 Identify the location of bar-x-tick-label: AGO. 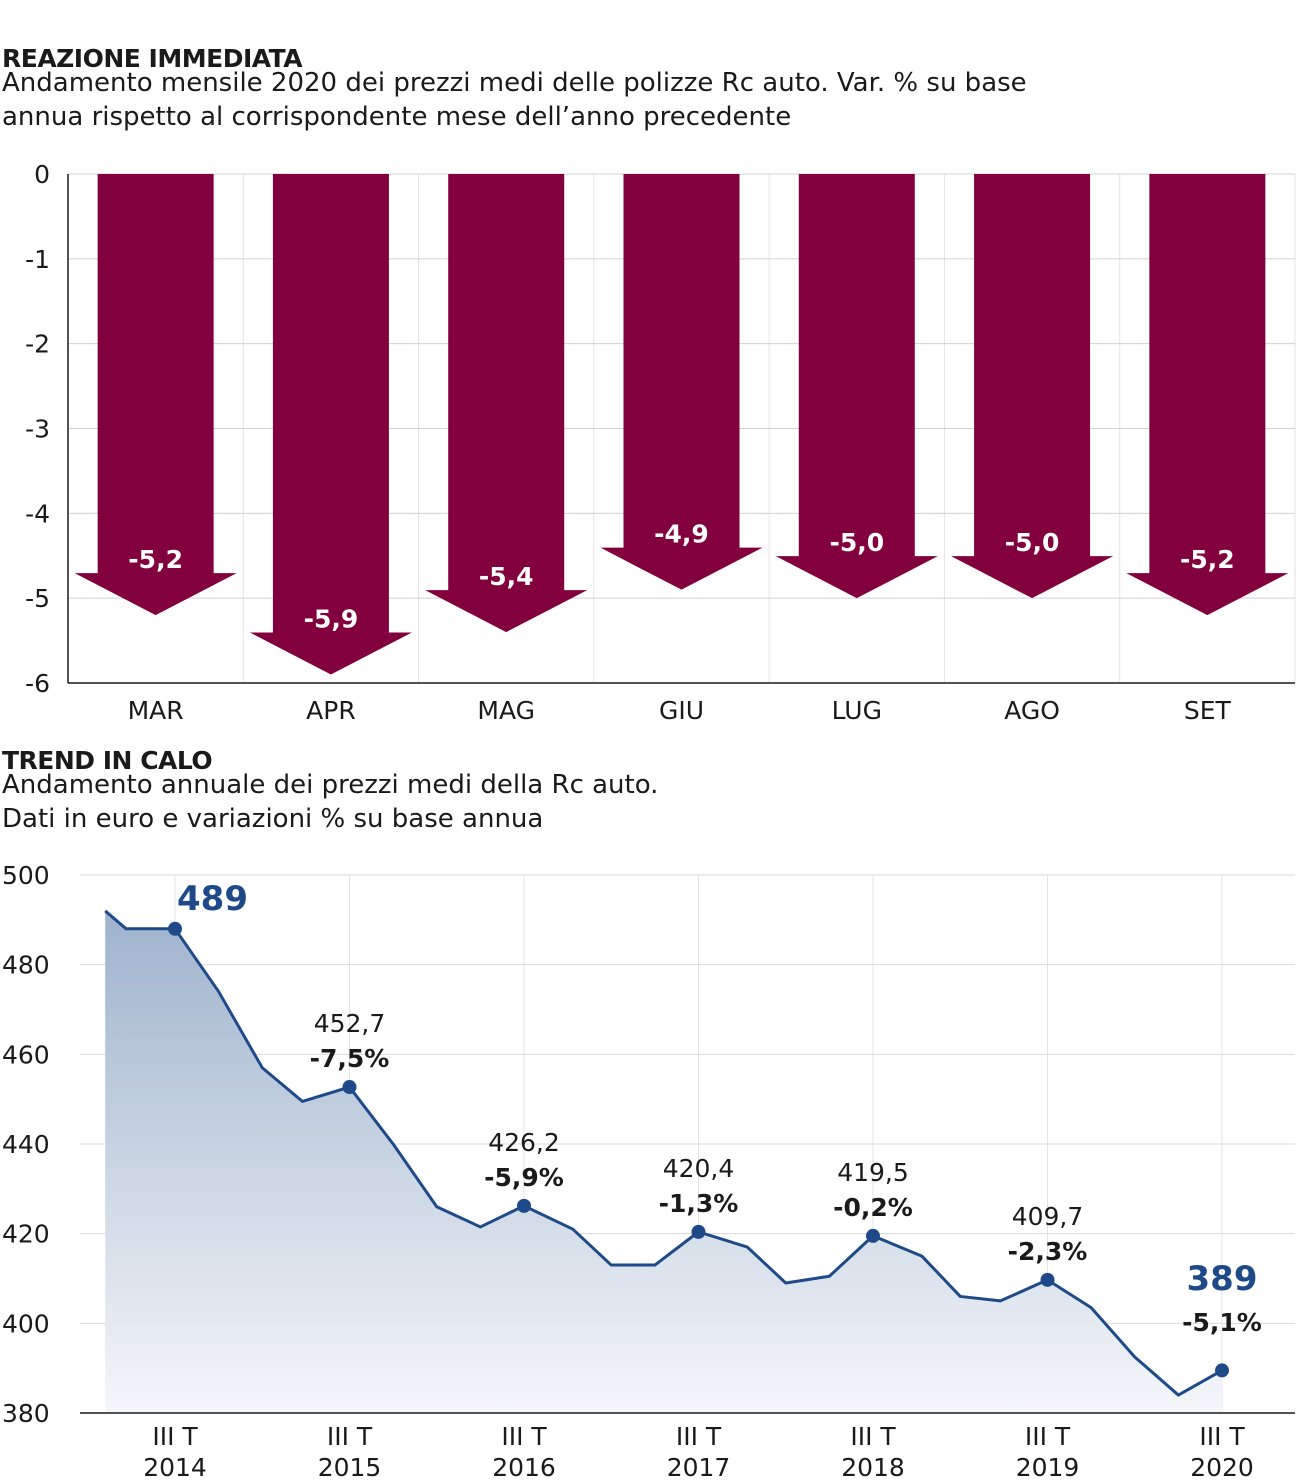
(1032, 708).